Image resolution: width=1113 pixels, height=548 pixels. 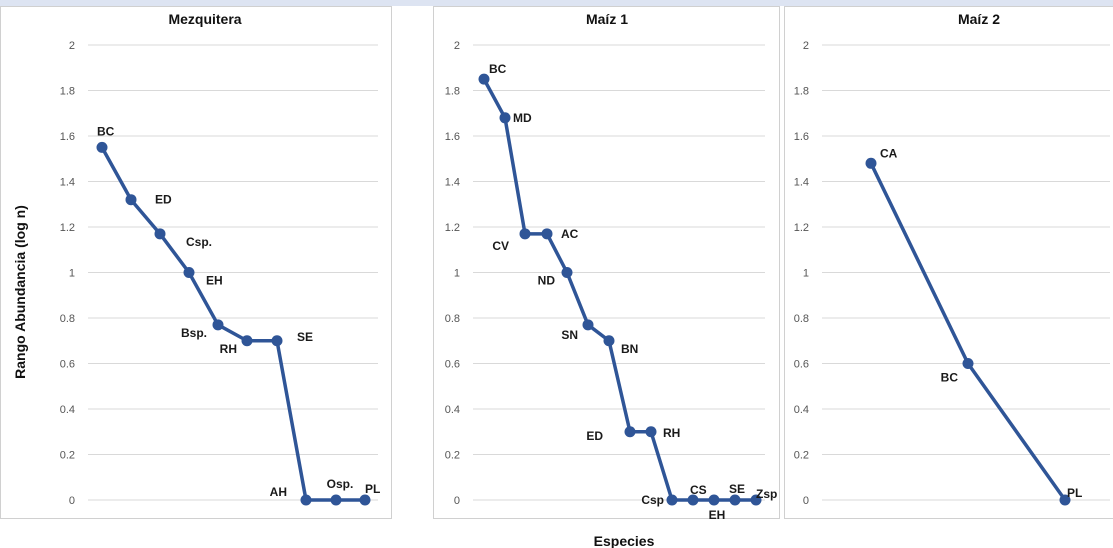 What do you see at coordinates (624, 540) in the screenshot?
I see `x-axis-label: Especies` at bounding box center [624, 540].